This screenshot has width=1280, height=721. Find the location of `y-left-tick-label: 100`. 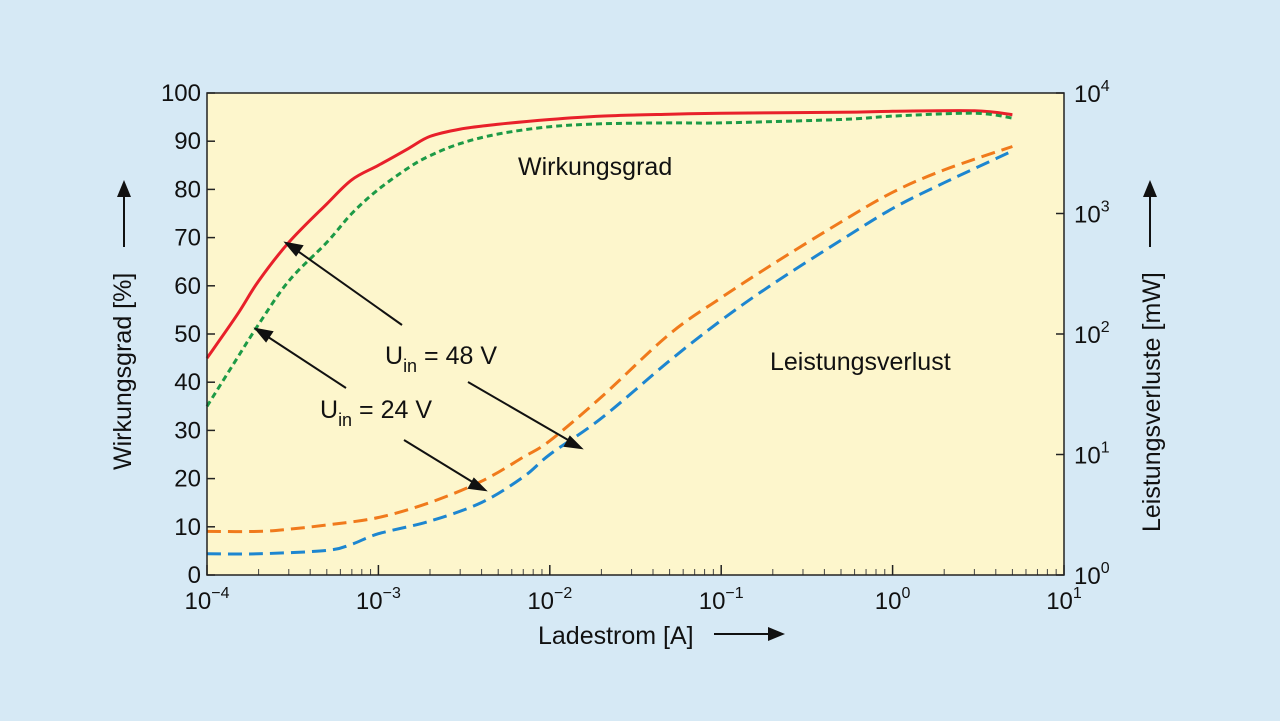

y-left-tick-label: 100 is located at coordinates (181, 93).